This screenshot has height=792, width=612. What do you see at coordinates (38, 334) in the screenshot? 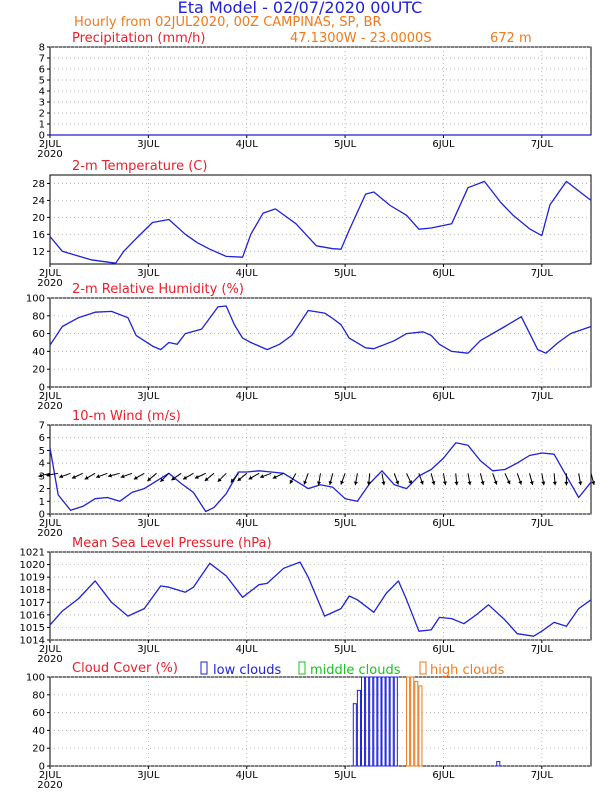
I see `y-tick-label: 60` at bounding box center [38, 334].